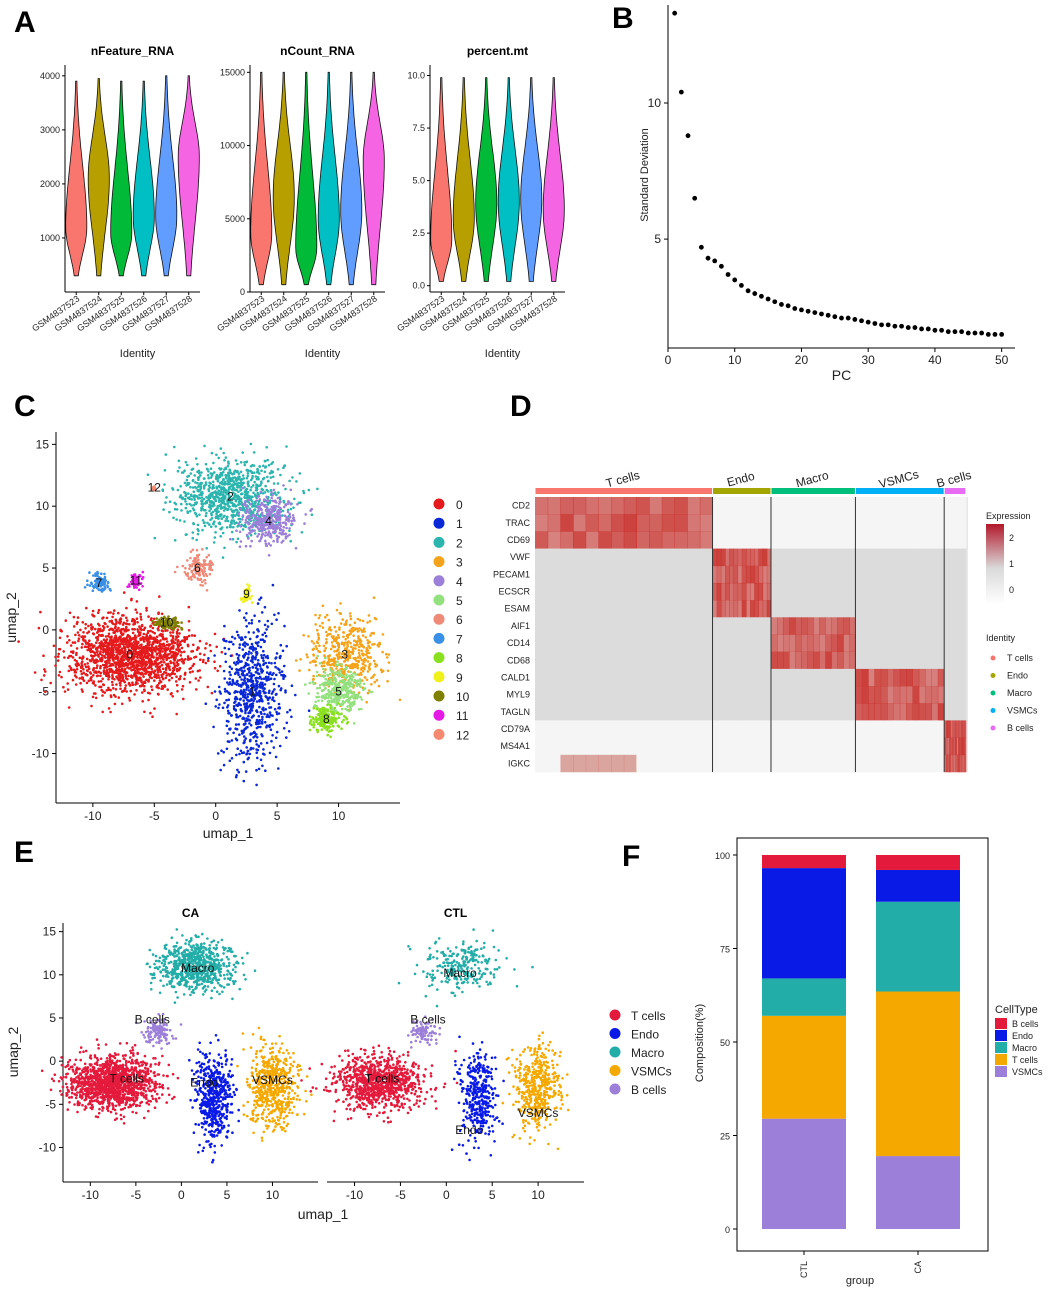 The image size is (1052, 1291). I want to click on violin-title-0: nFeature_RNA, so click(133, 51).